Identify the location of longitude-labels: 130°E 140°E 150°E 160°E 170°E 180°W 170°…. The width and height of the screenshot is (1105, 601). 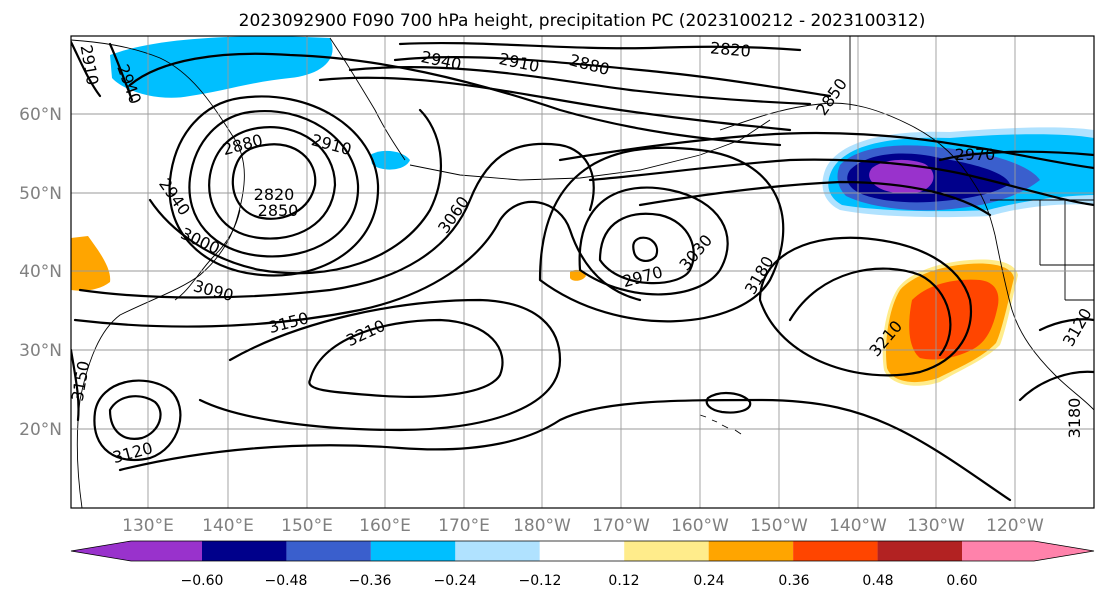
(583, 526).